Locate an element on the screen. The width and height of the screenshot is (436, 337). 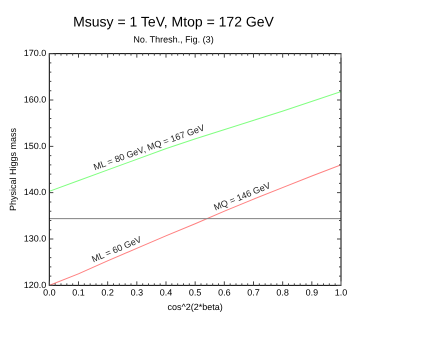
x-tick-label: 0.8 is located at coordinates (282, 292).